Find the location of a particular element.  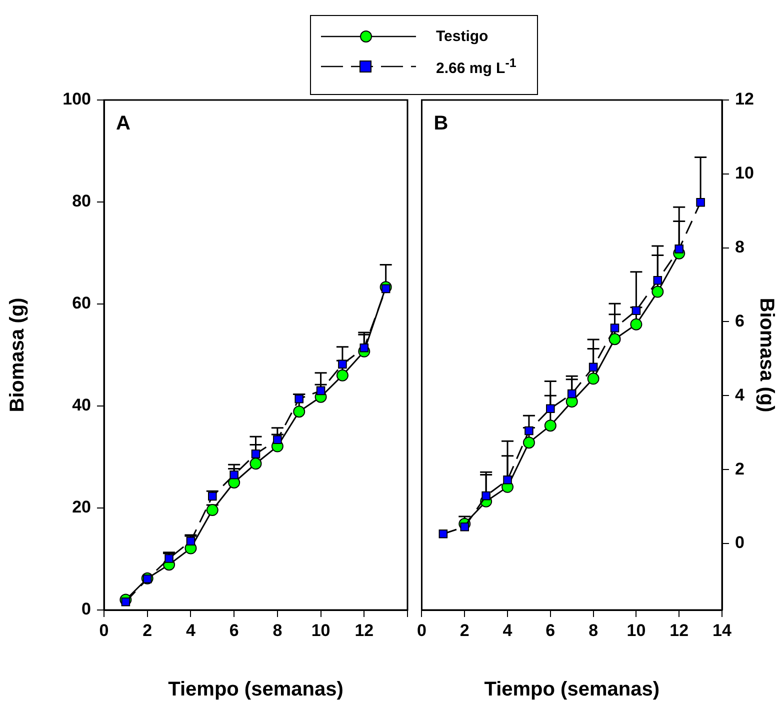

annotation: A is located at coordinates (123, 123).